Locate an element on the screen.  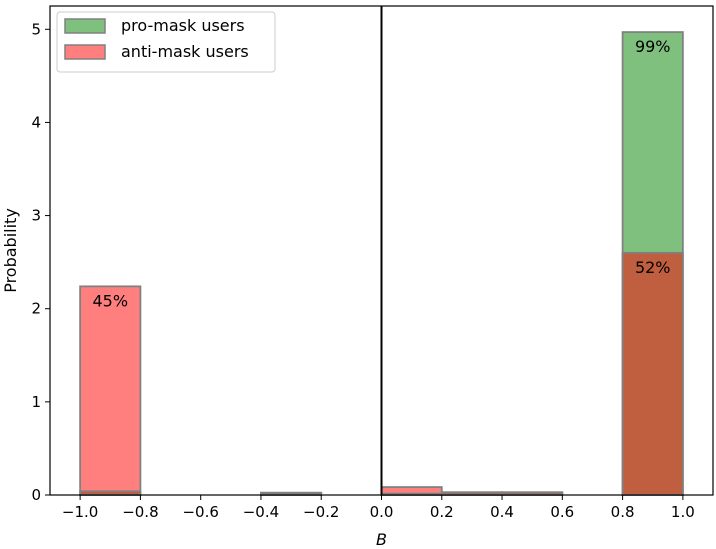
x-tick-label: −1.0 is located at coordinates (80, 512).